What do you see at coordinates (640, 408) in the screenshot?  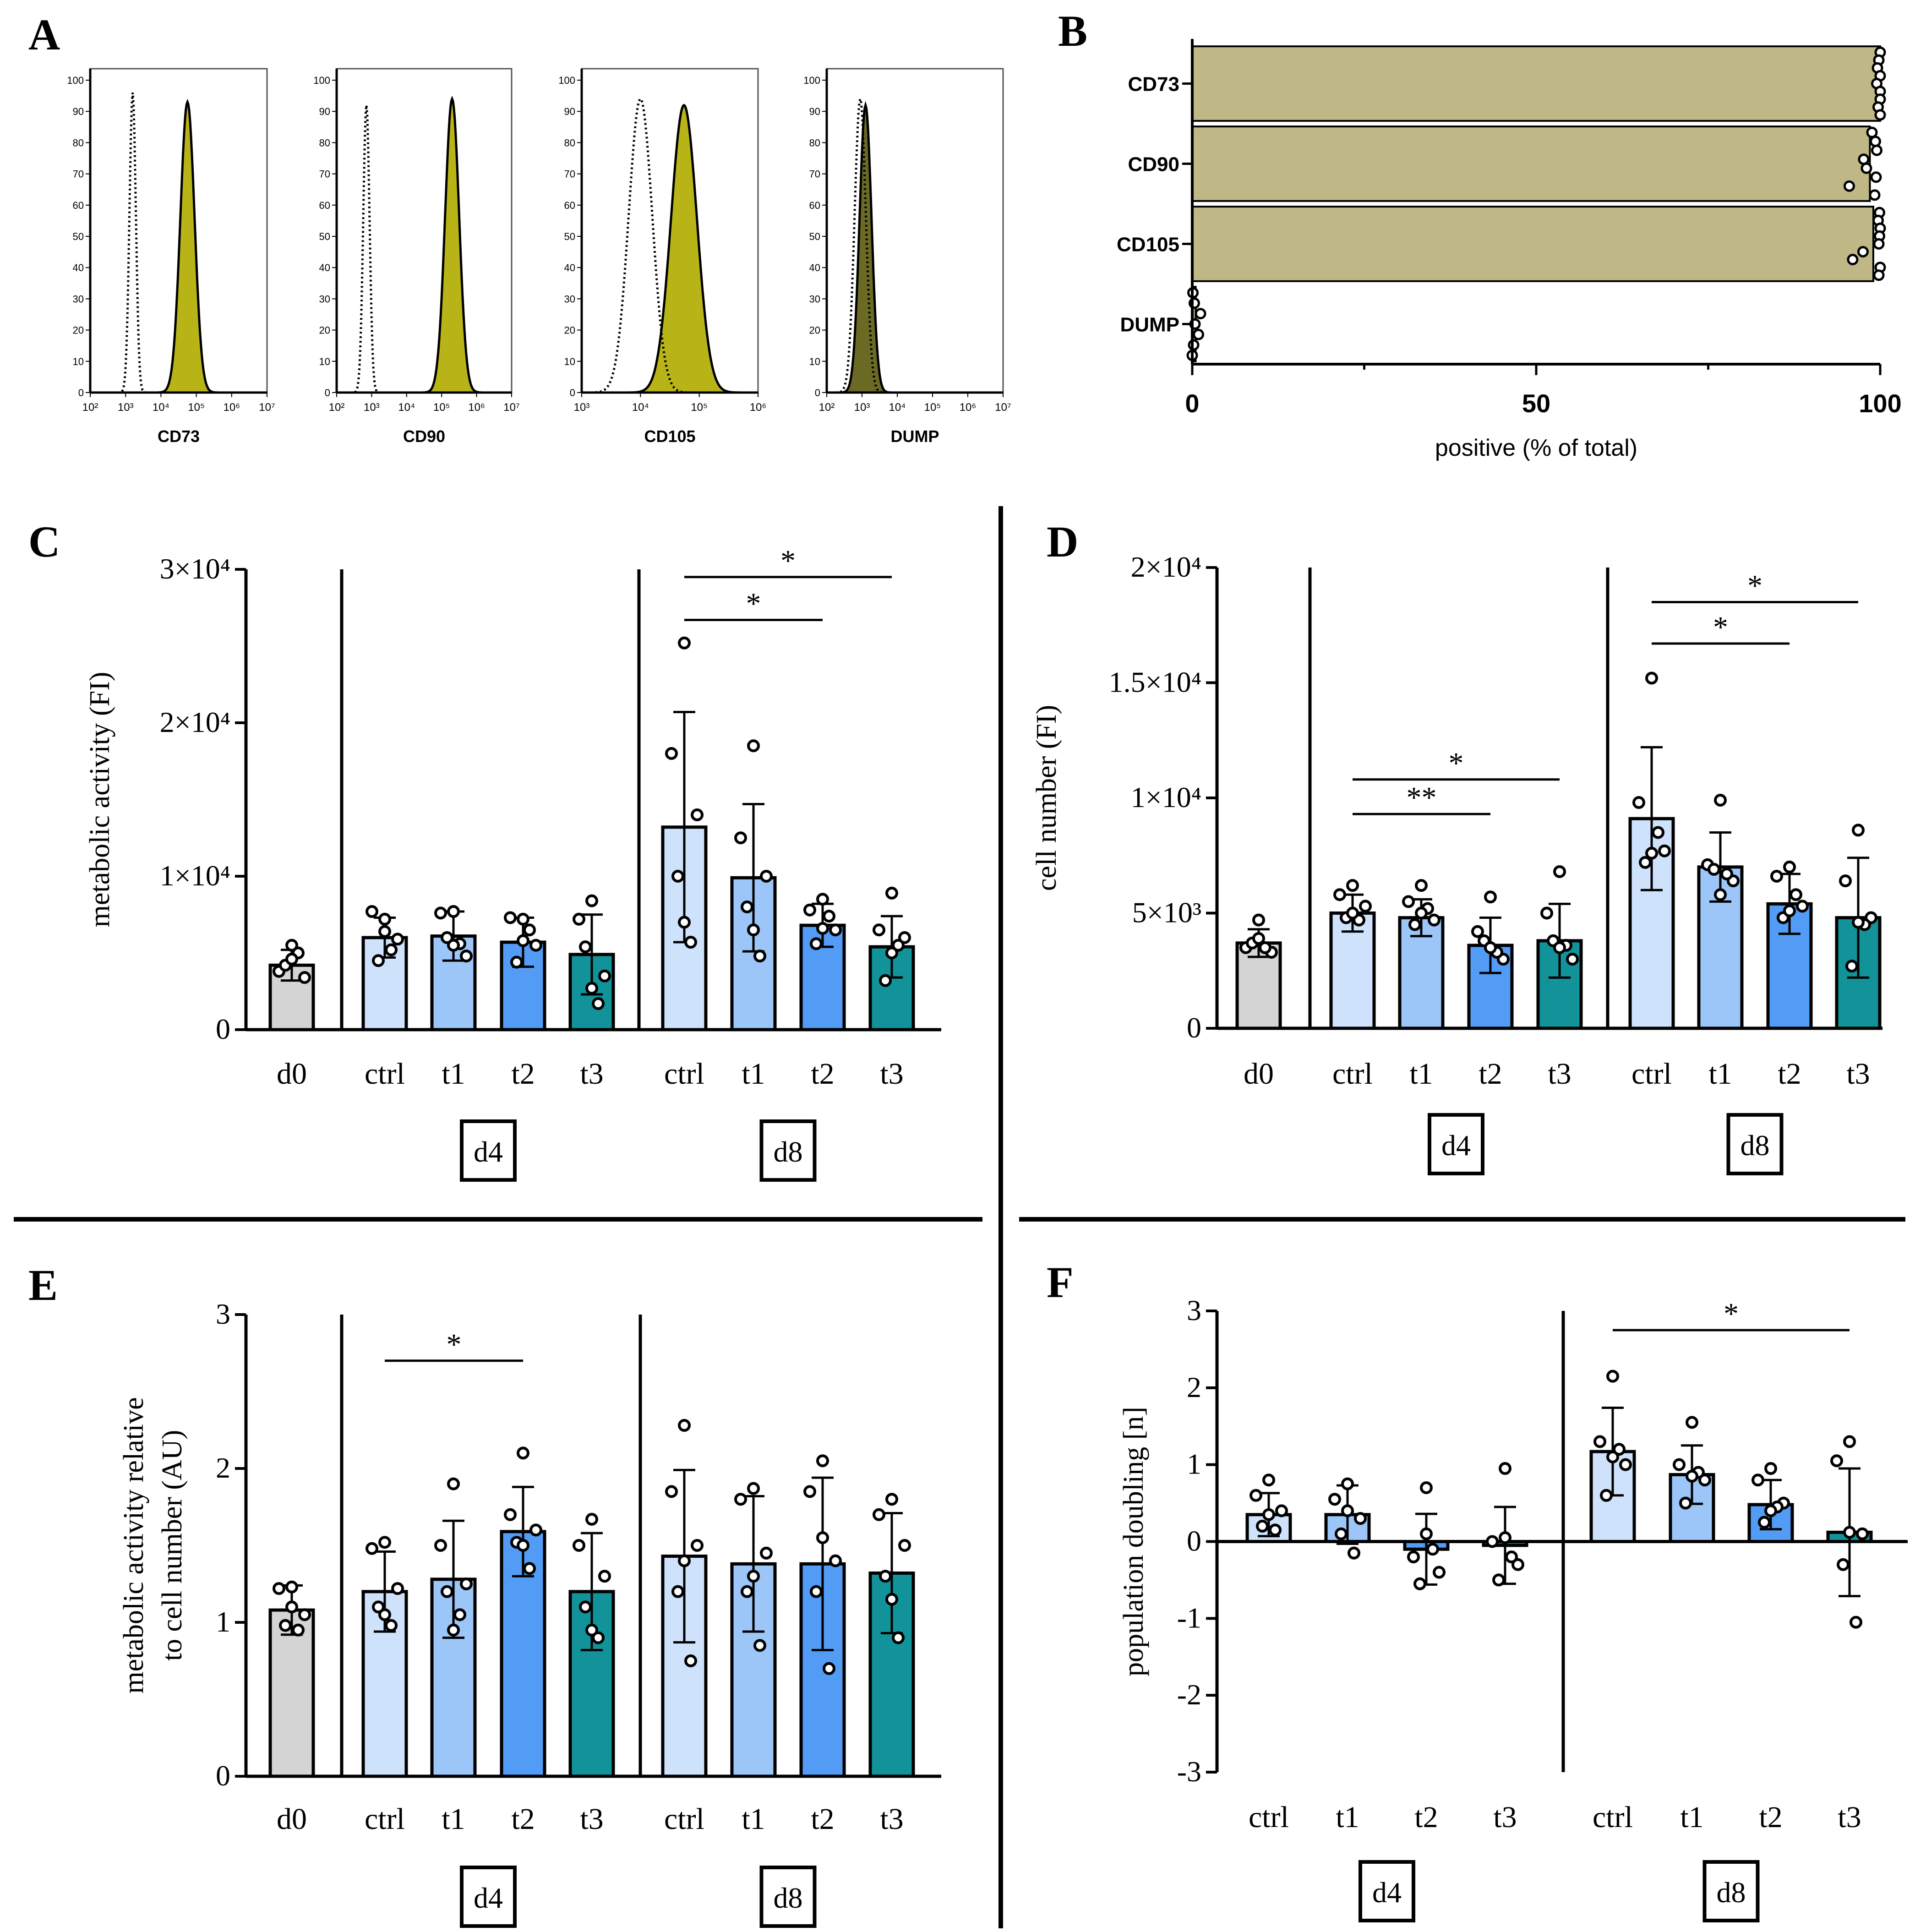 I see `x-tick-label: 10⁴` at bounding box center [640, 408].